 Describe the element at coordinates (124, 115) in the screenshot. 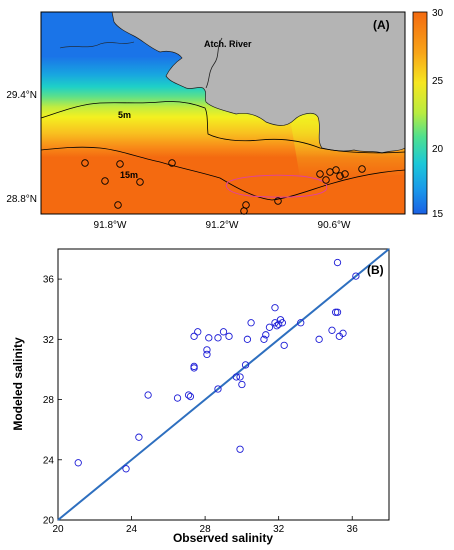

I see `contour-label-5m: 5m` at that location.